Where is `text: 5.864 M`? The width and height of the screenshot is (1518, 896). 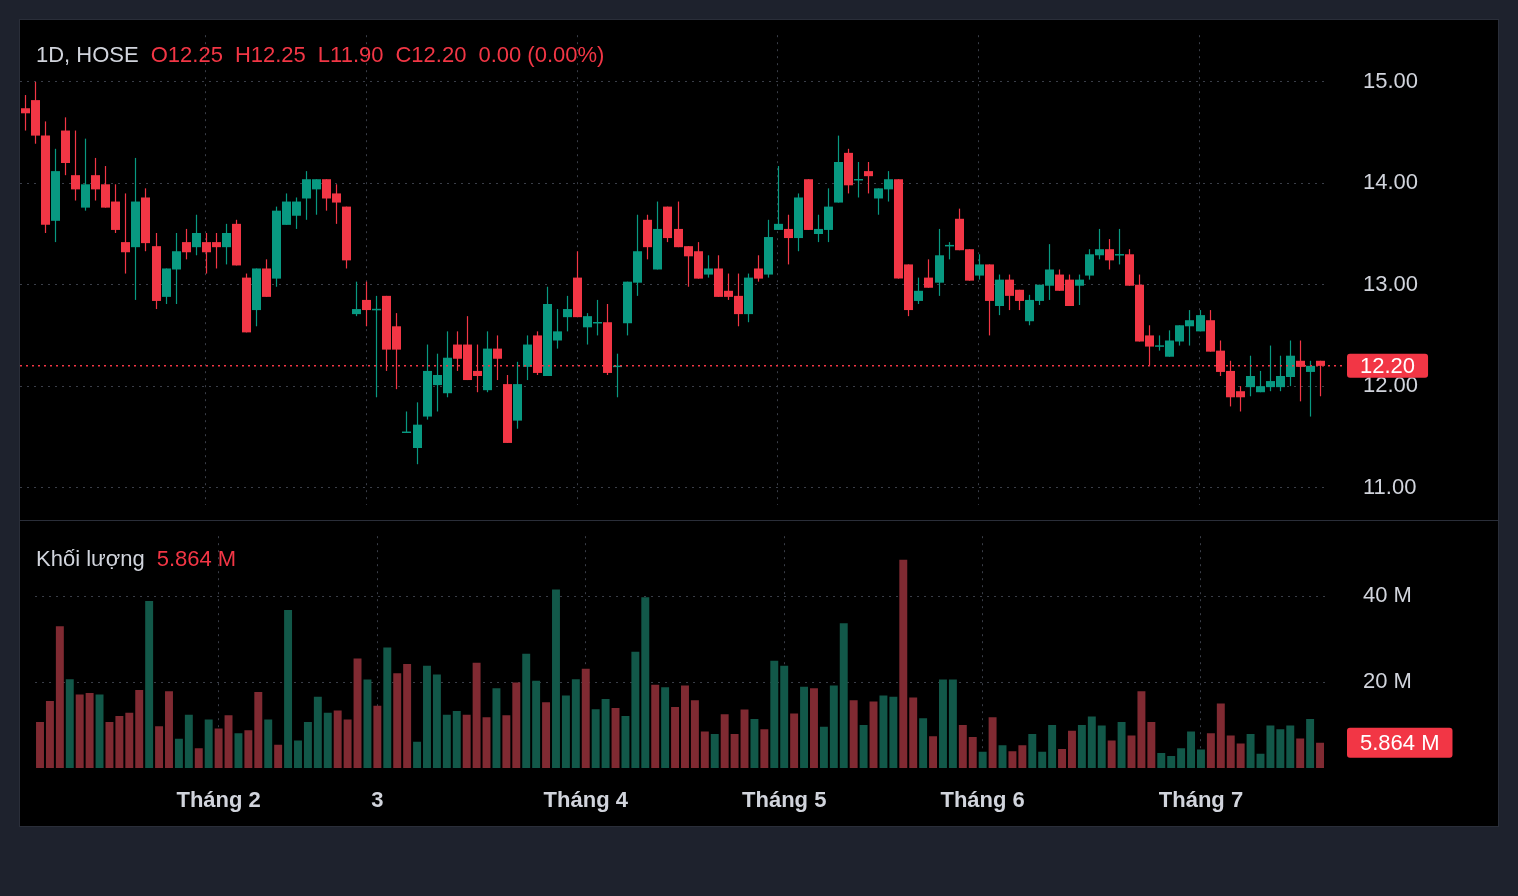 text: 5.864 M is located at coordinates (1400, 742).